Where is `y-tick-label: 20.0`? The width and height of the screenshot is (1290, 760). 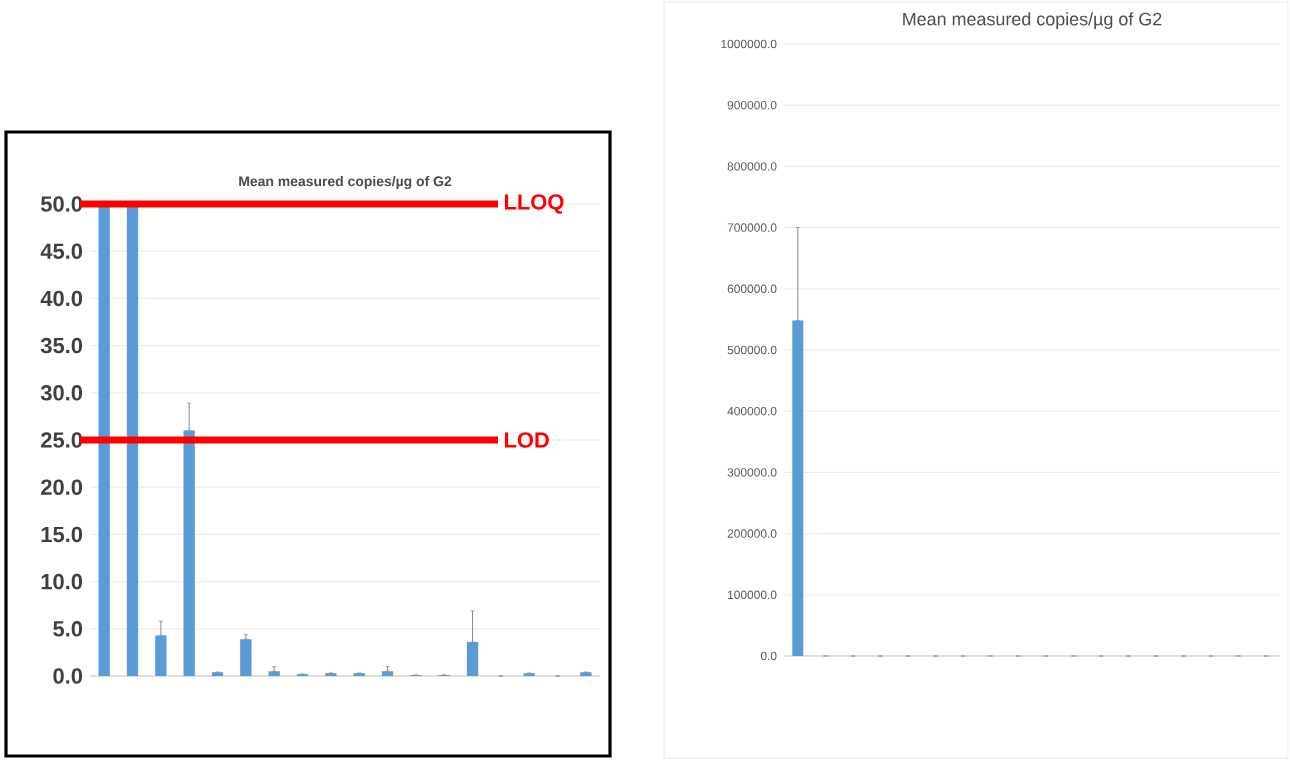
y-tick-label: 20.0 is located at coordinates (62, 487).